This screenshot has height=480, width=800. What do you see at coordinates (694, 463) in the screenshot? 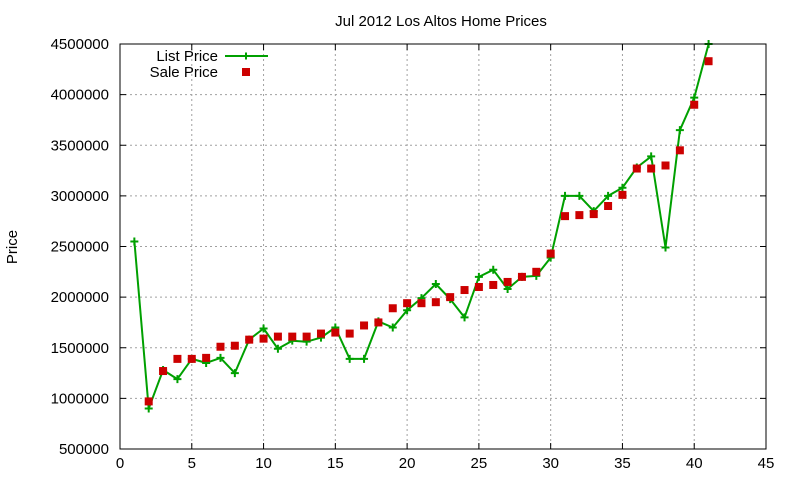
I see `x-tick-label: 40` at bounding box center [694, 463].